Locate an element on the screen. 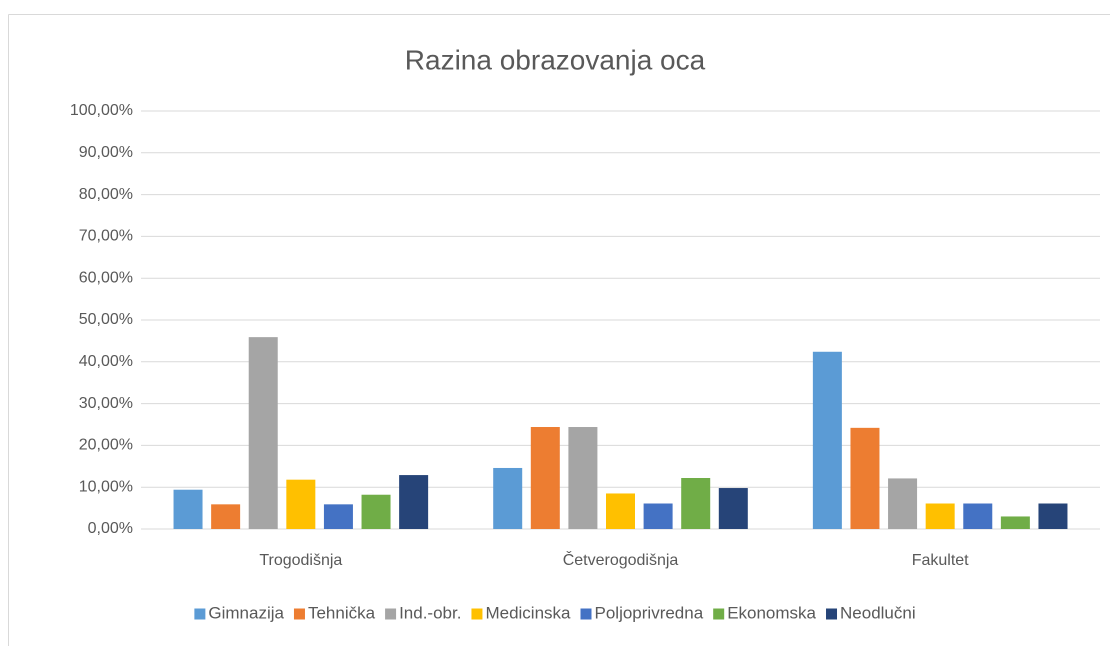 The height and width of the screenshot is (646, 1110). legend-label: Neodlučni is located at coordinates (878, 612).